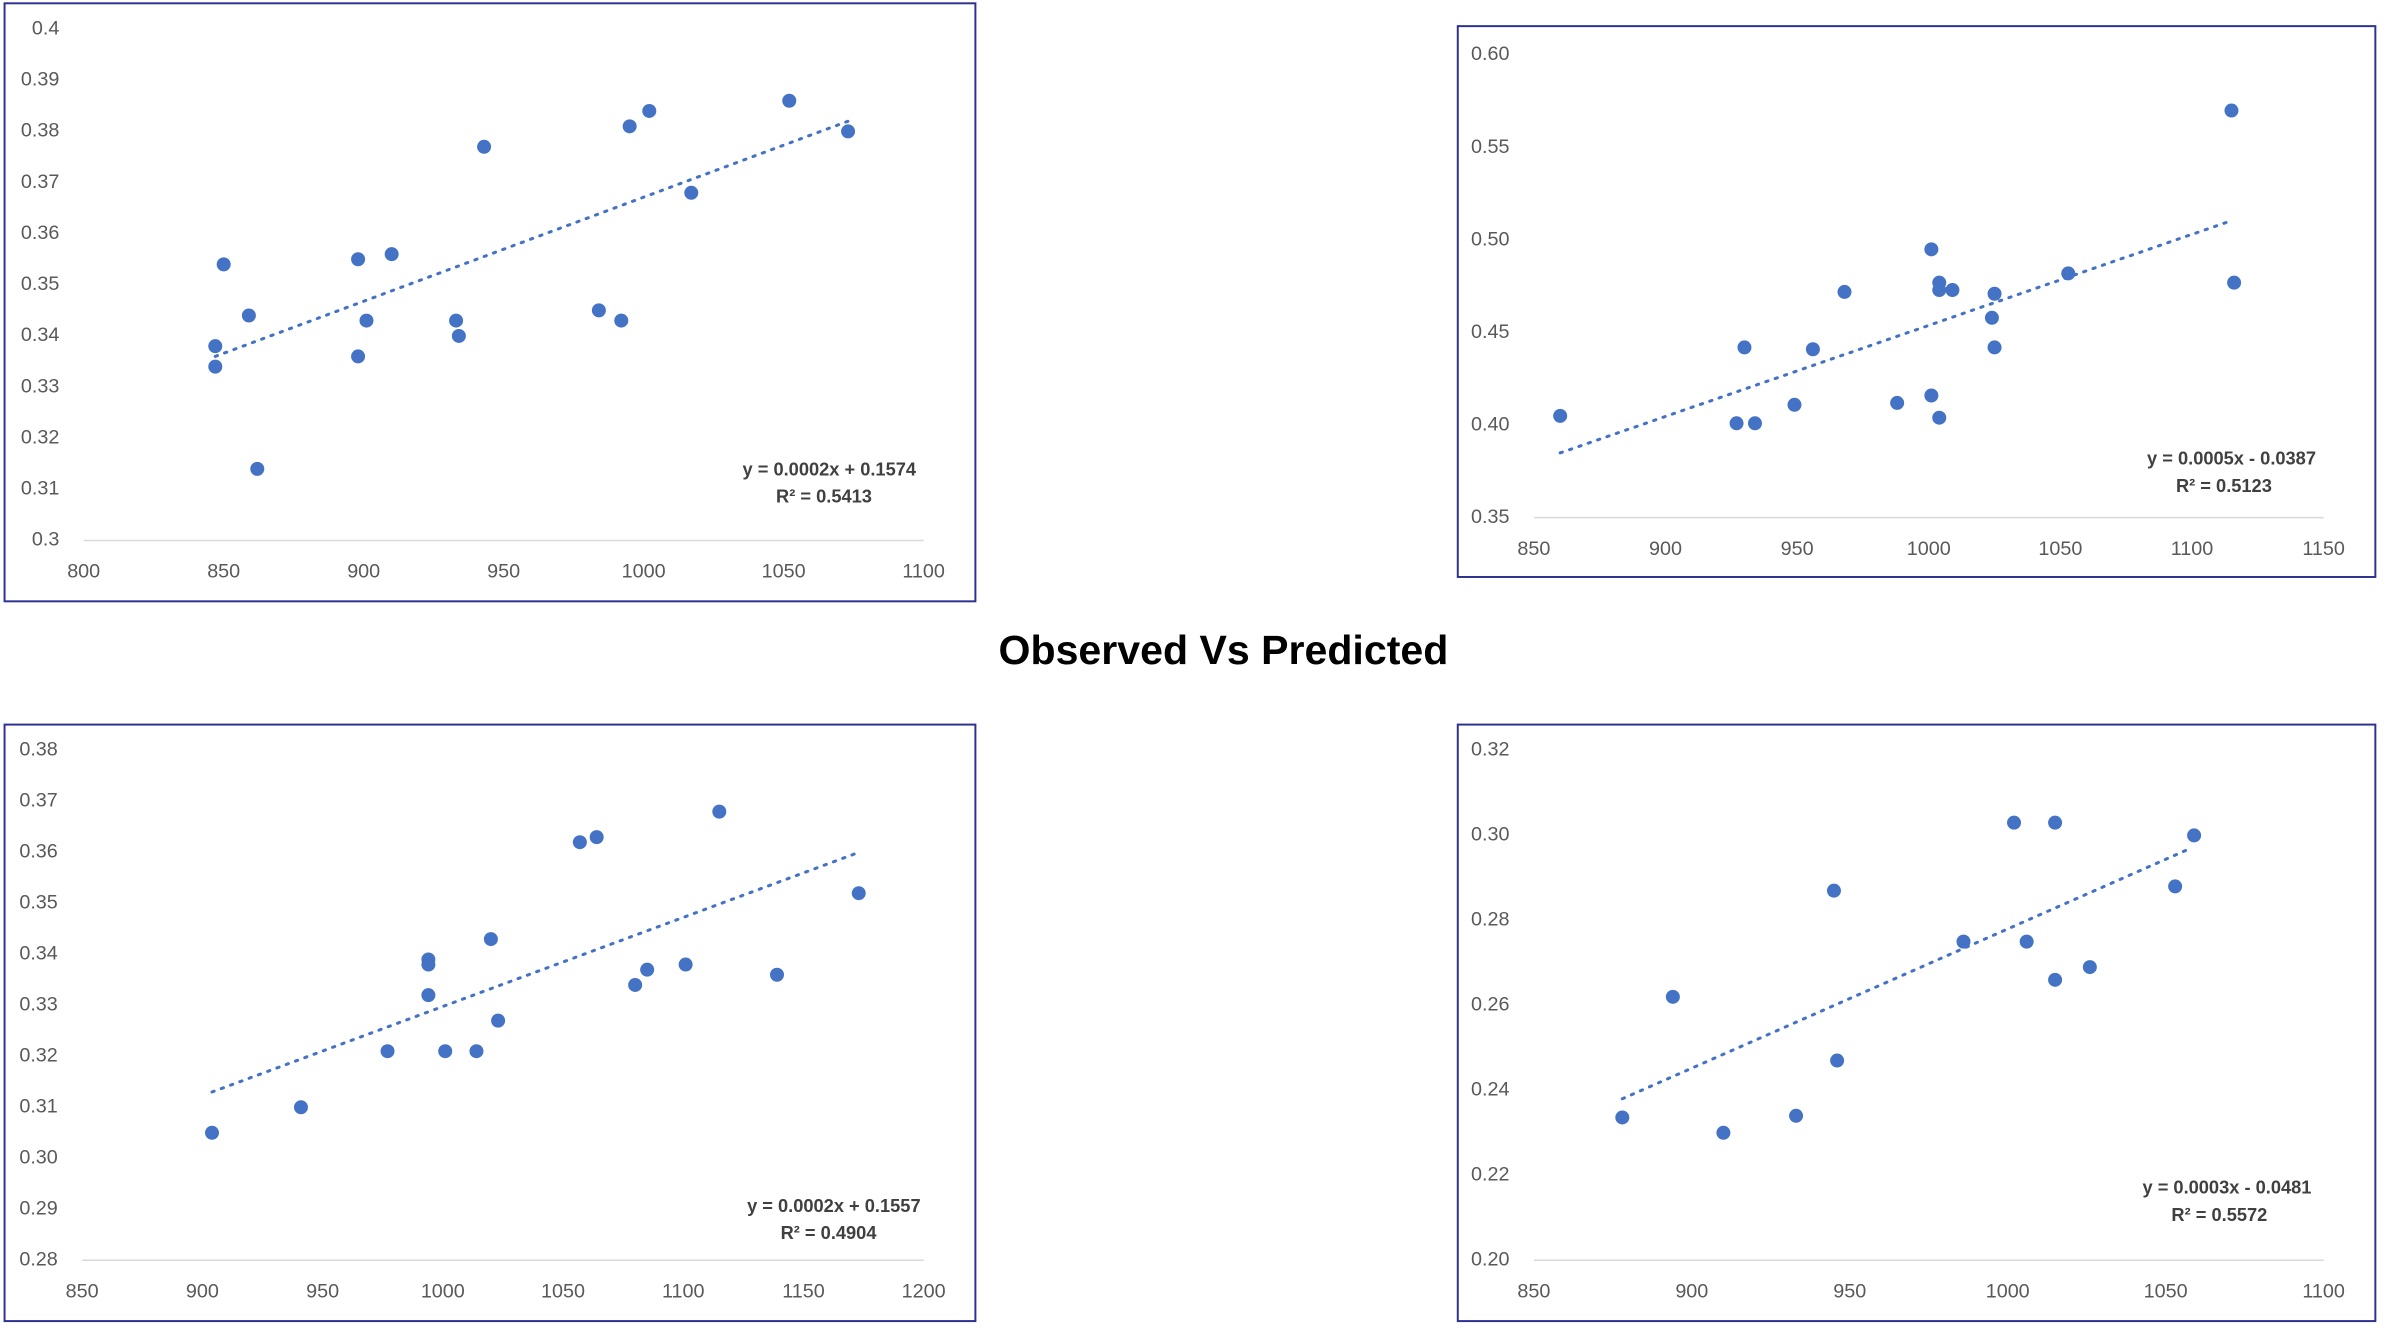 The image size is (2386, 1332). I want to click on trend-equation: y = 0.0005x - 0.0387, so click(2231, 458).